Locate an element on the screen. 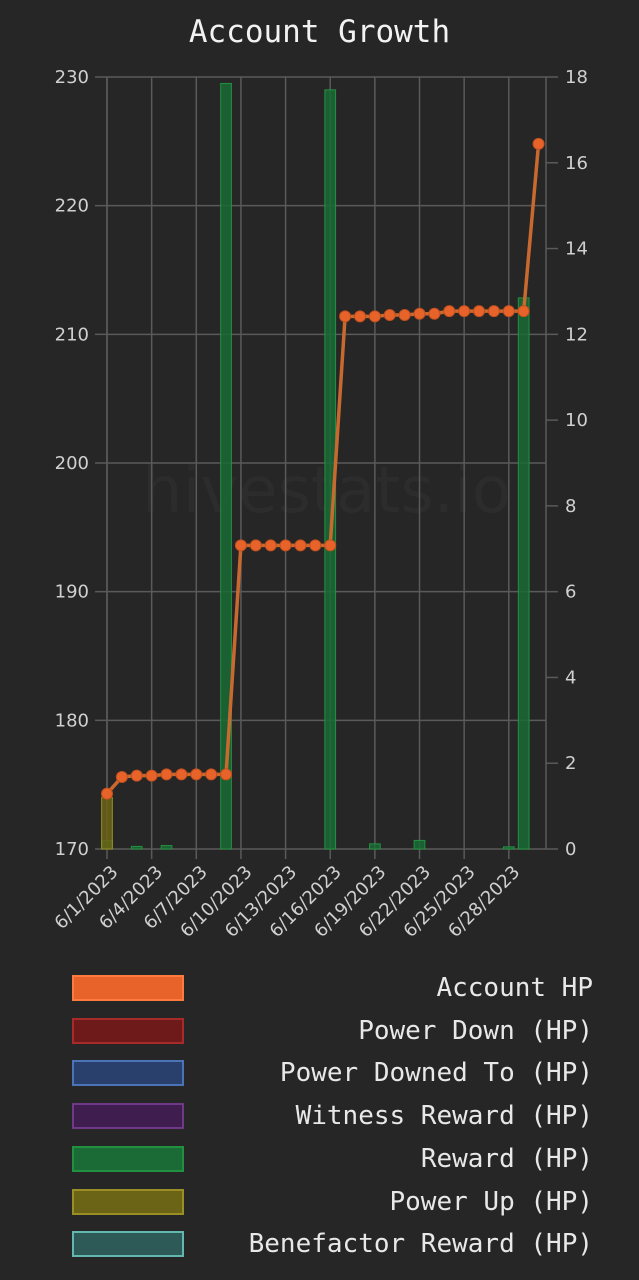 This screenshot has width=639, height=1280. y-left-tick-label: 220 is located at coordinates (72, 206).